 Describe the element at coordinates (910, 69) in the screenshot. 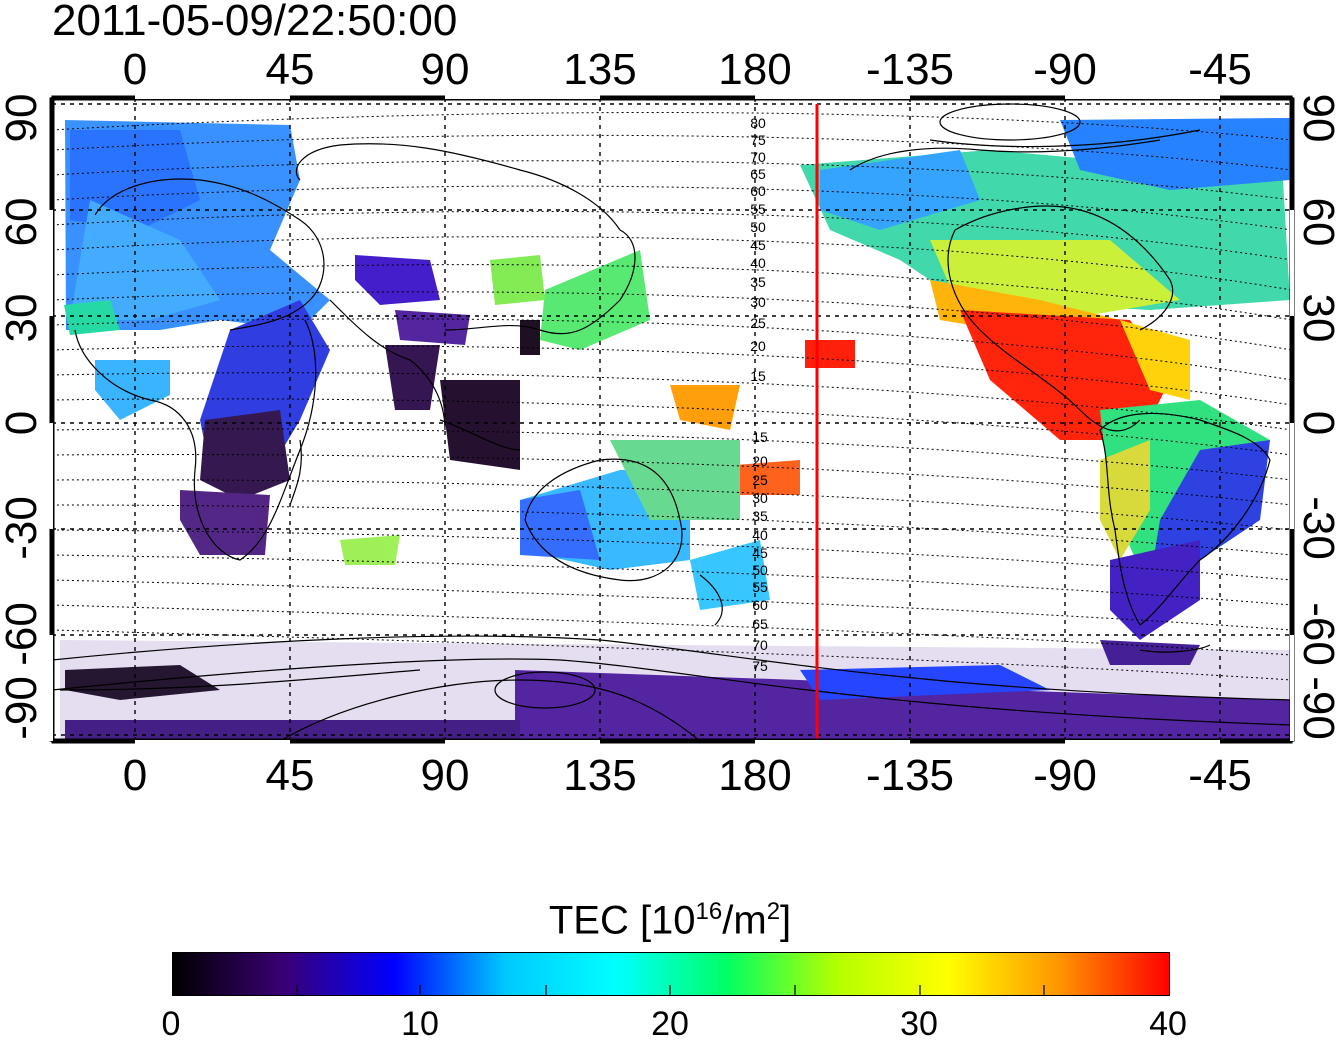

I see `x-tick-top: -135` at that location.